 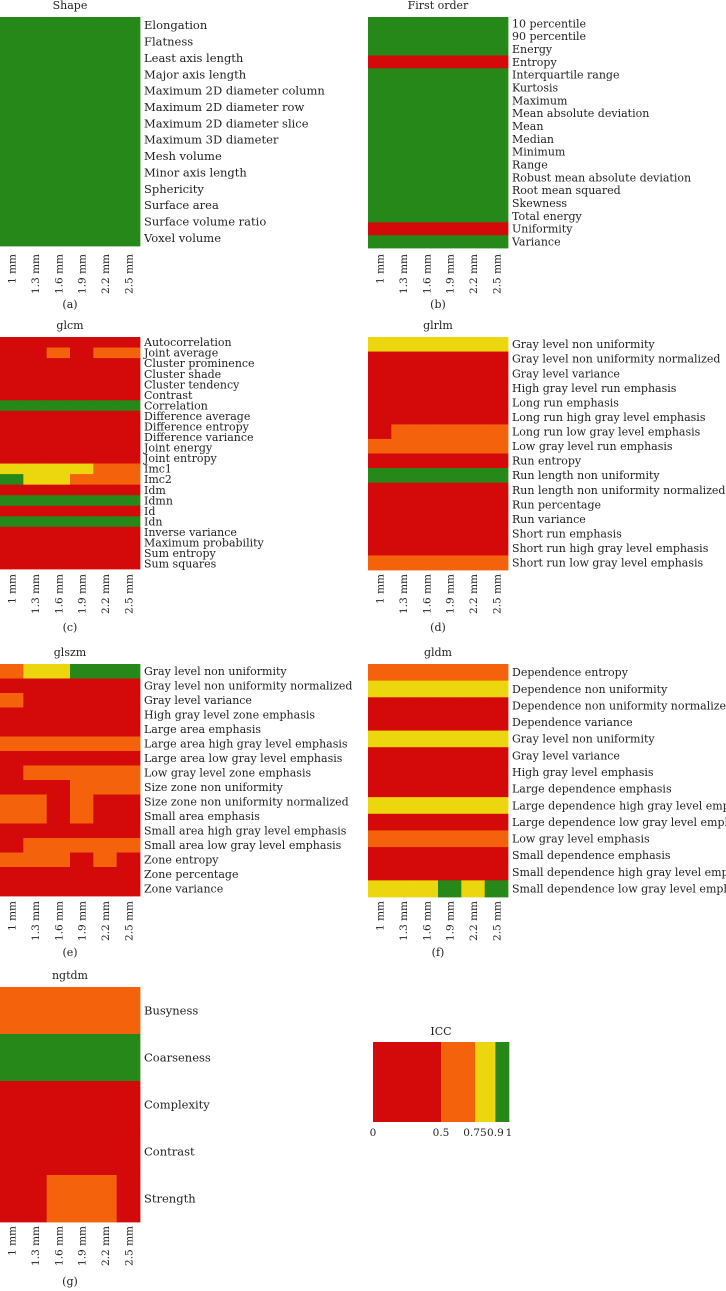 What do you see at coordinates (534, 62) in the screenshot?
I see `row-label: Entropy` at bounding box center [534, 62].